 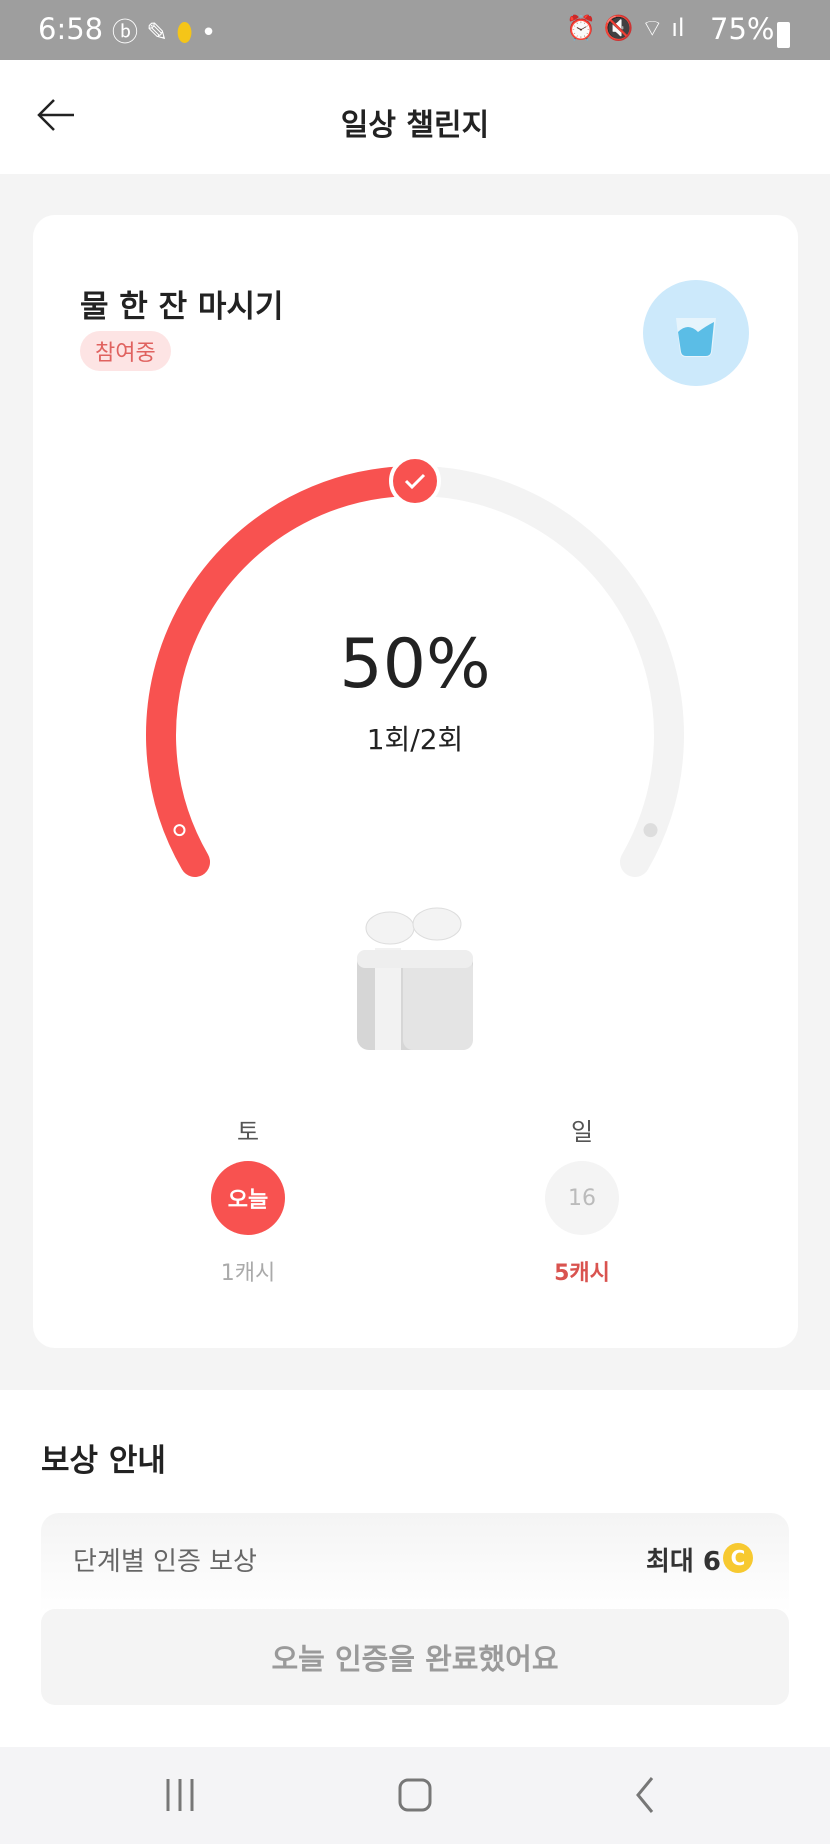 I want to click on progress-count: 1회/2회, so click(x=415, y=739).